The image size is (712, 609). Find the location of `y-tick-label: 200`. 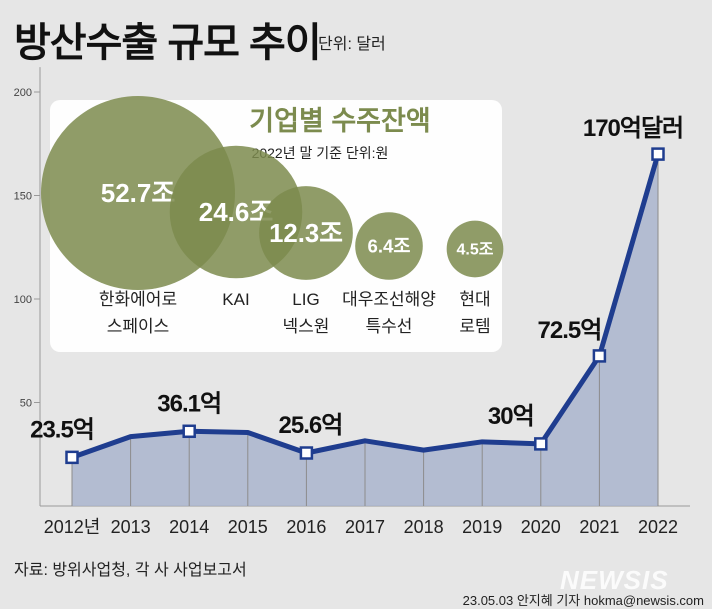

y-tick-label: 200 is located at coordinates (23, 93).